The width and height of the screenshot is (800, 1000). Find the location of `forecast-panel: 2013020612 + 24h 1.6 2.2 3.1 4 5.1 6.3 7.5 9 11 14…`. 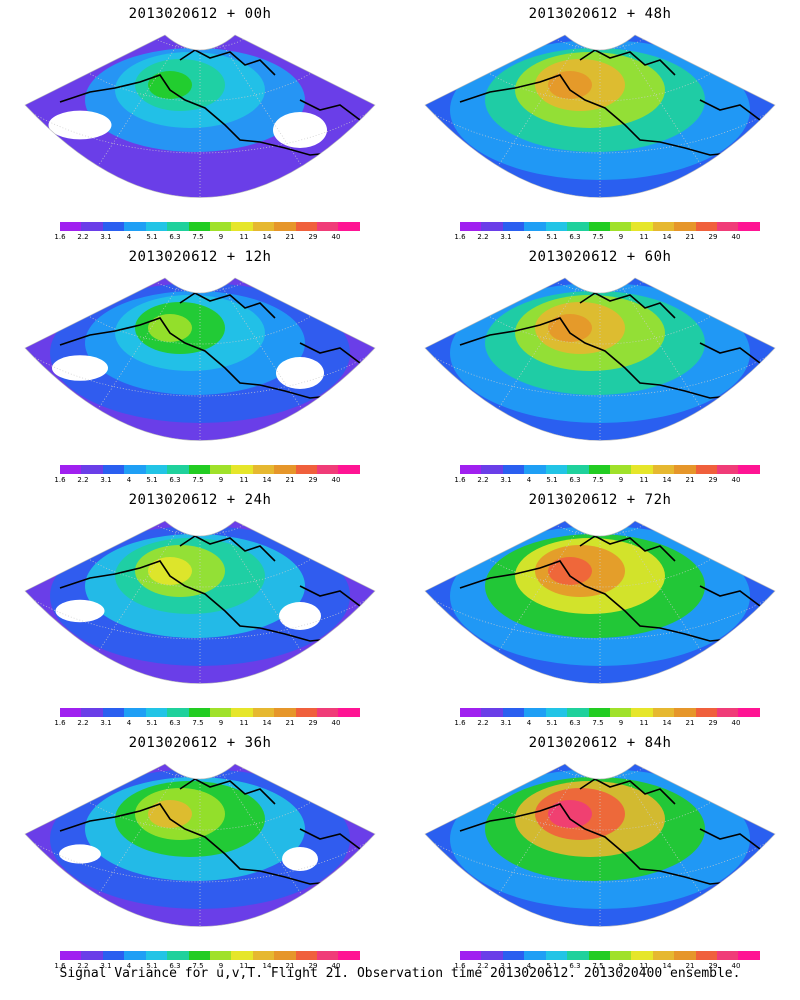

forecast-panel: 2013020612 + 24h 1.6 2.2 3.1 4 5.1 6.3 7.5 9 11 14… is located at coordinates (200, 607).